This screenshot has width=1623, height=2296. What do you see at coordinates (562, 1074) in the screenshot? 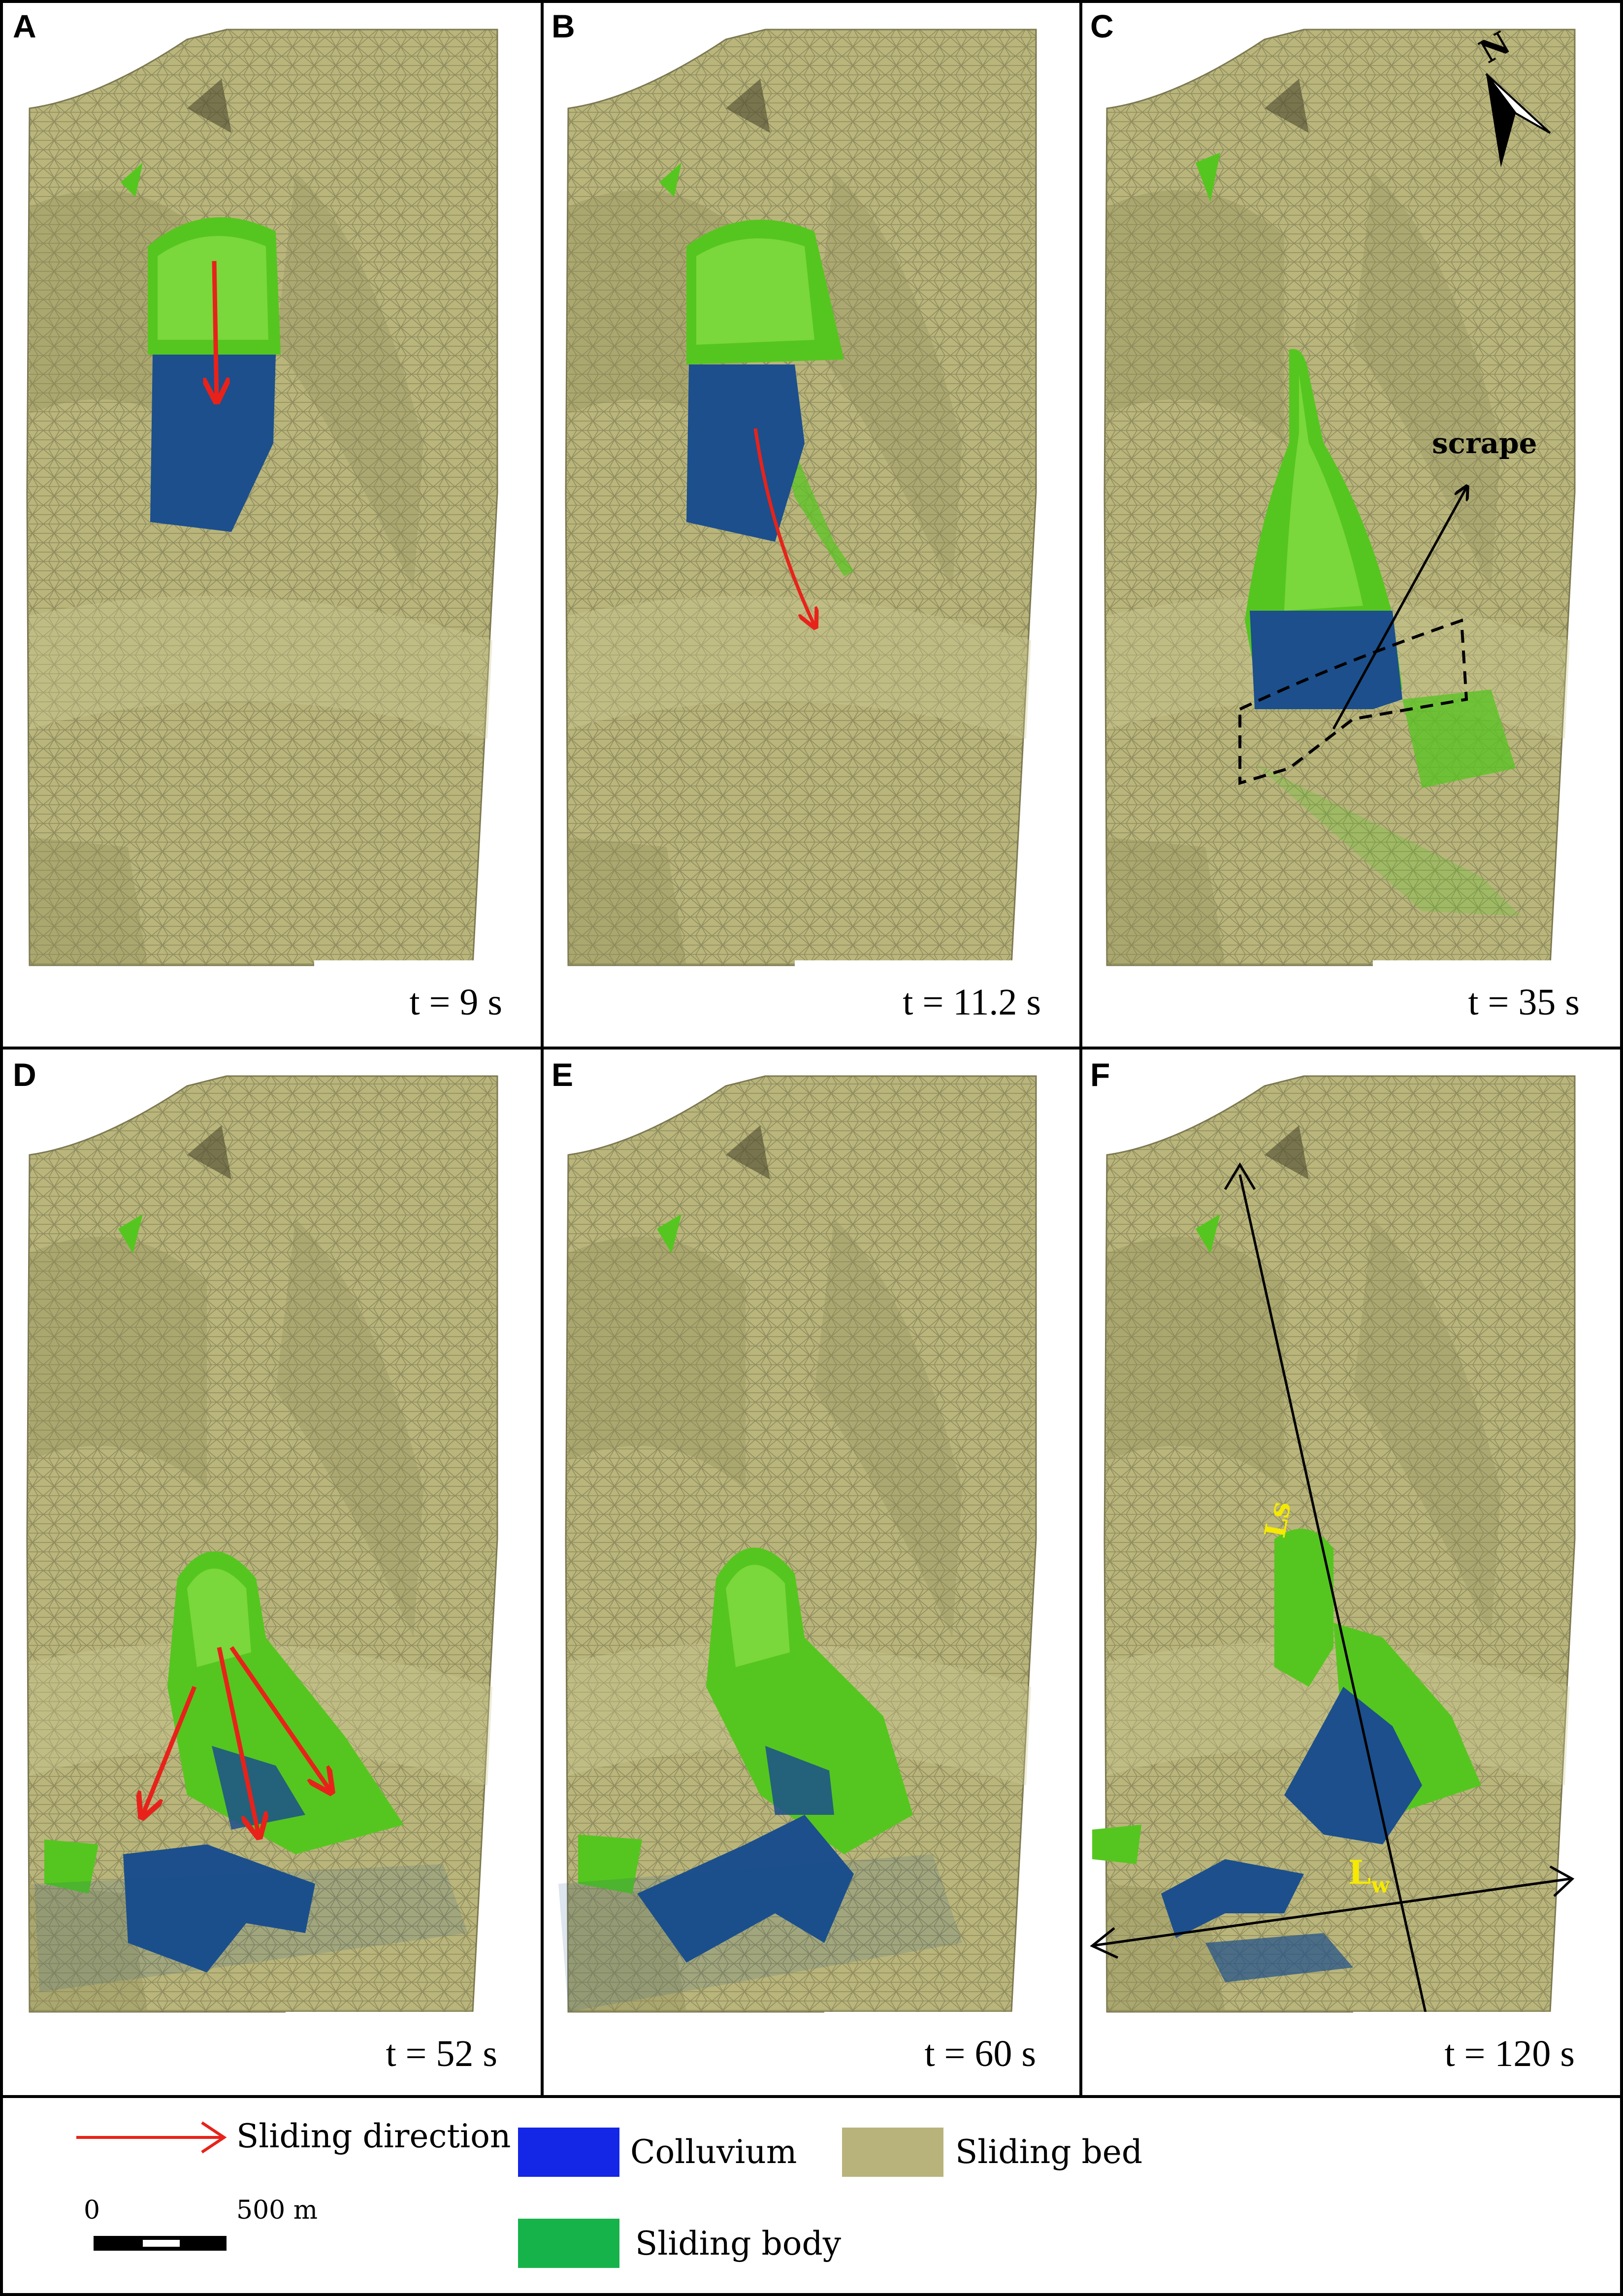
I see `panel-letter: E` at bounding box center [562, 1074].